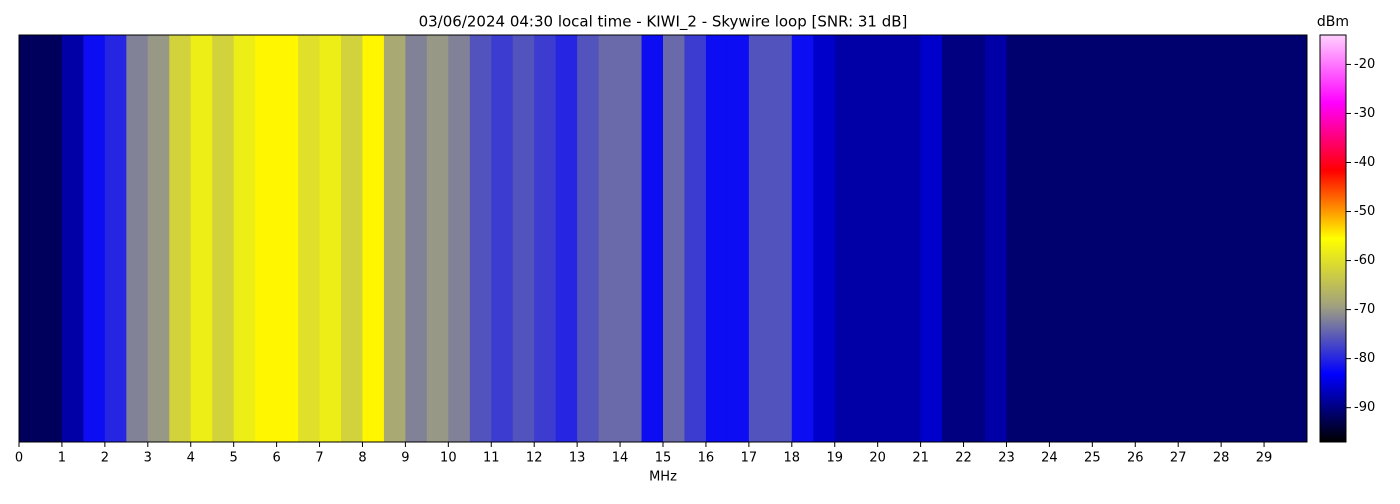  I want to click on x-tick-label: 9, so click(405, 458).